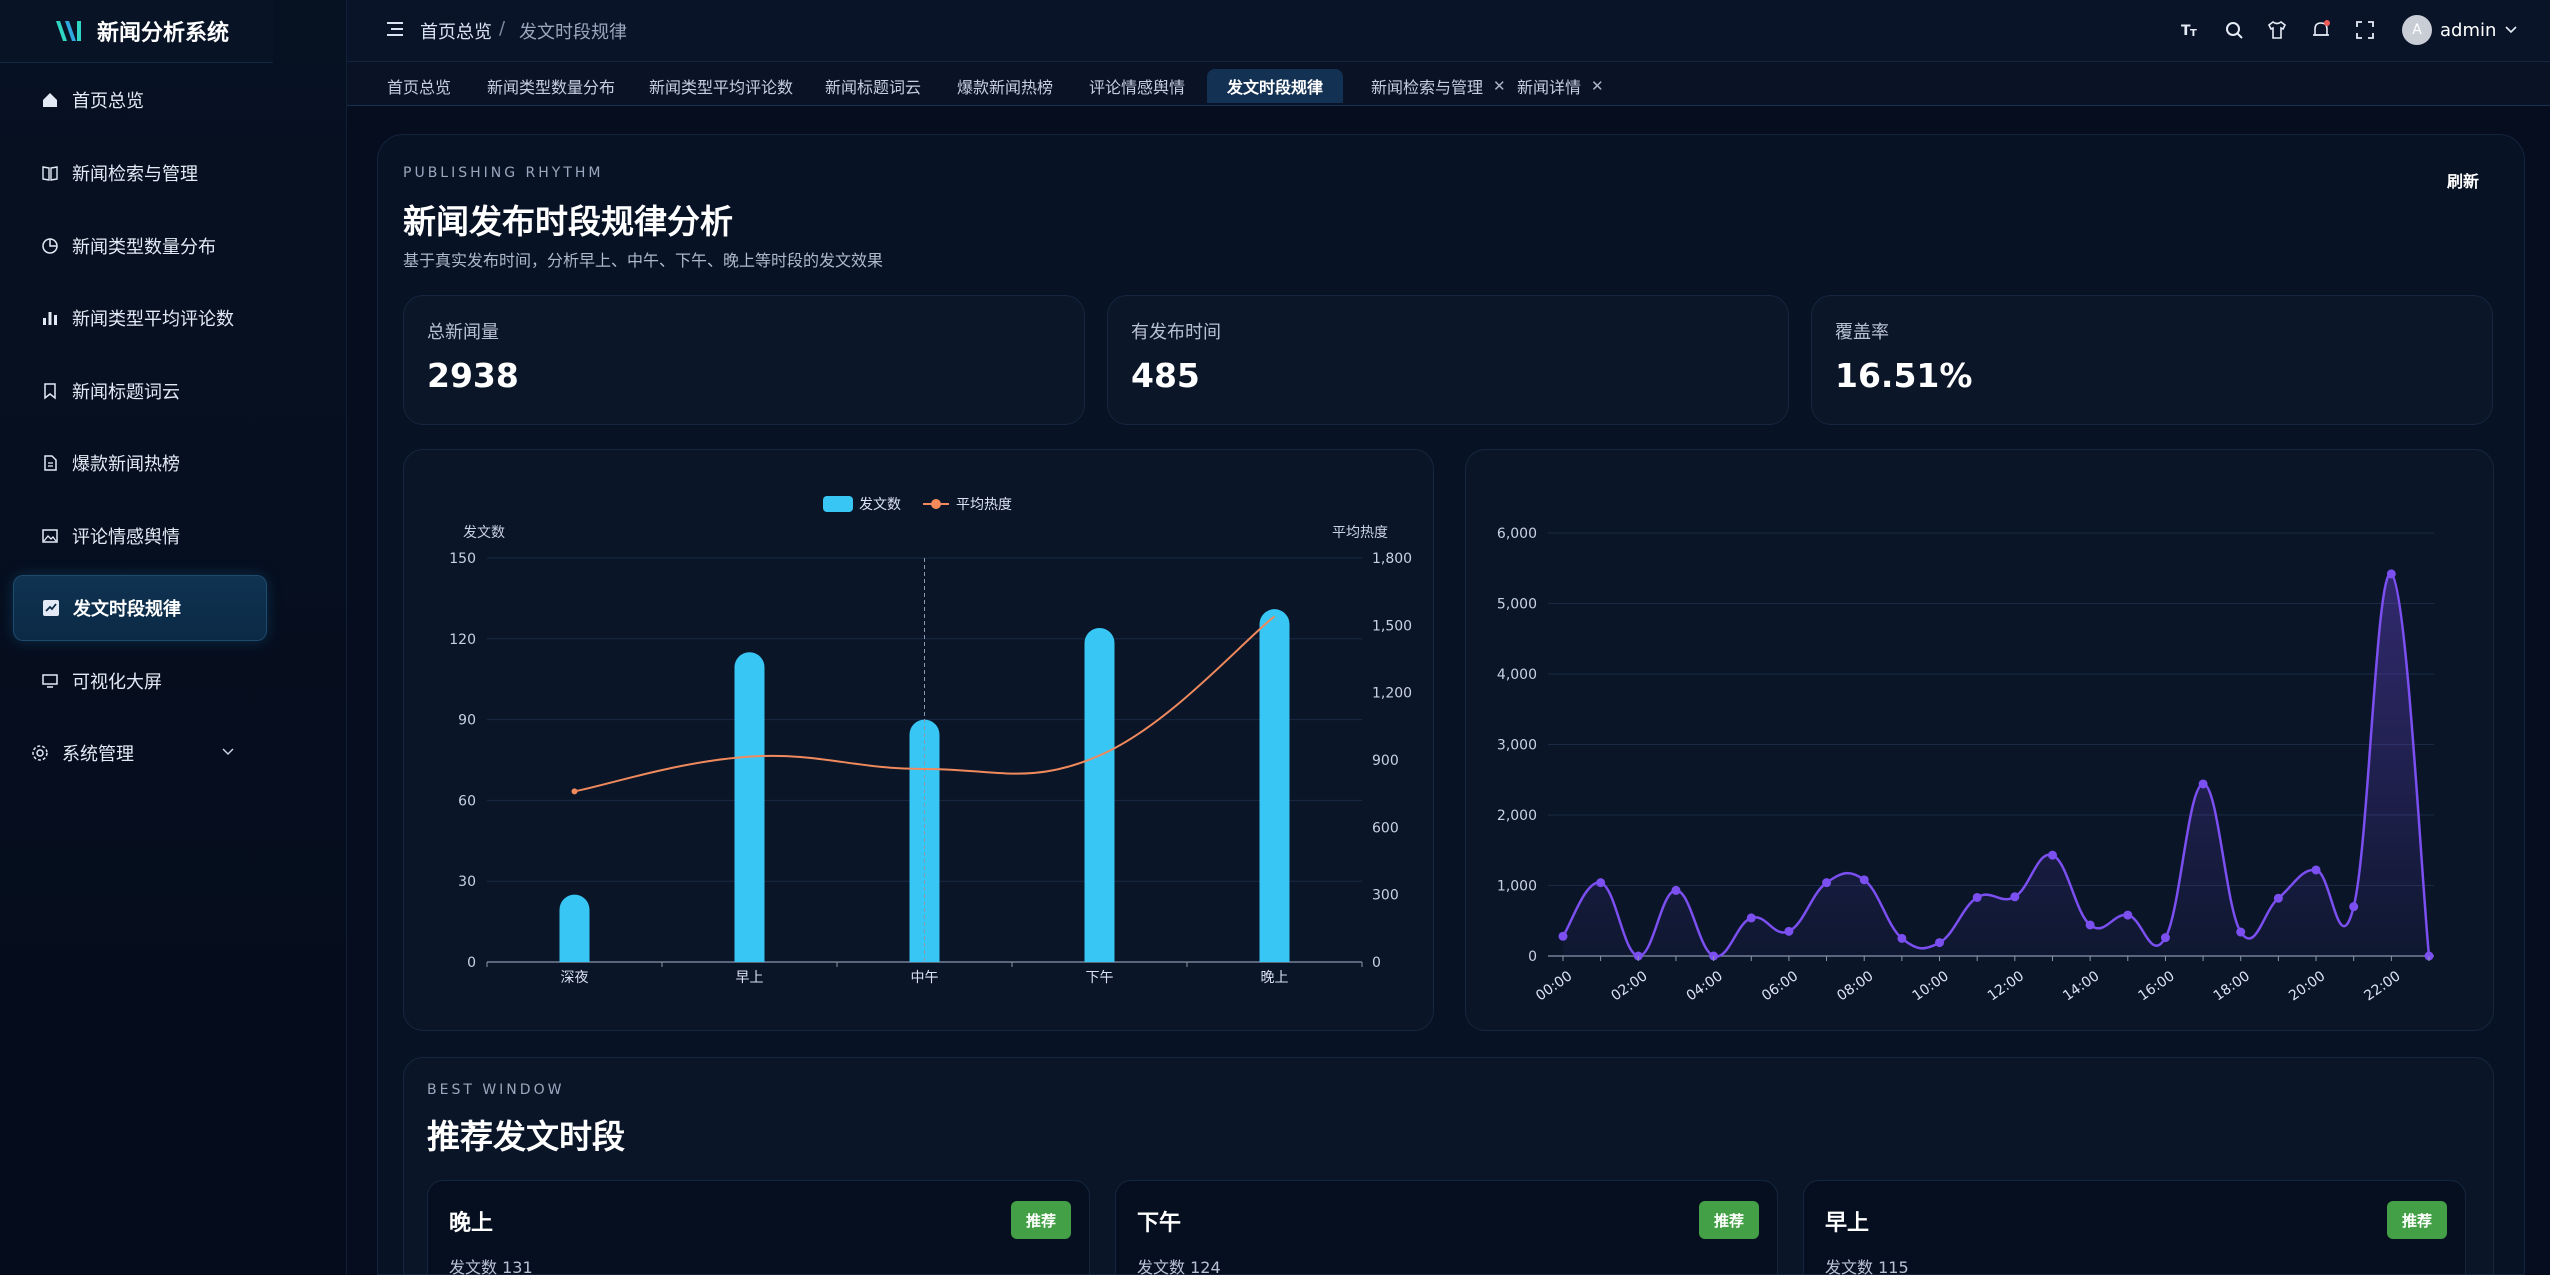 The width and height of the screenshot is (2550, 1275). What do you see at coordinates (140, 391) in the screenshot?
I see `sidebar-item-4: 新闻标题词云` at bounding box center [140, 391].